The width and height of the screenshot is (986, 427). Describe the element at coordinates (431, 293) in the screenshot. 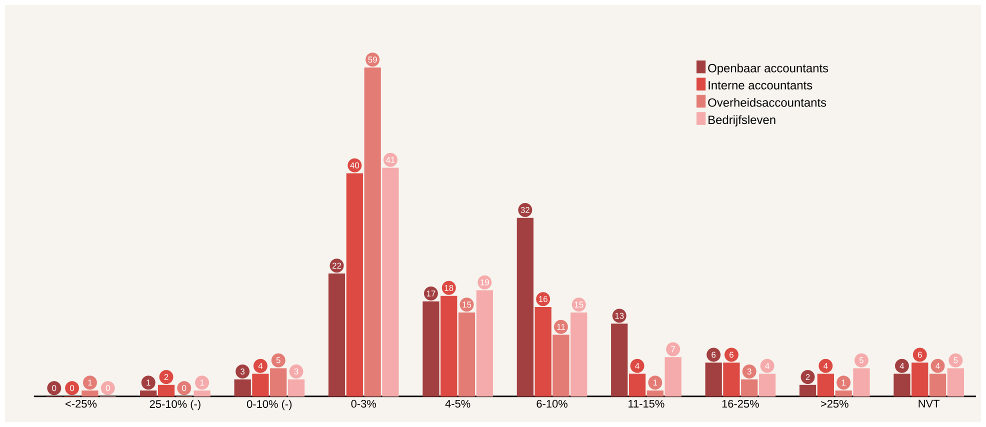

I see `data-label: 17` at that location.